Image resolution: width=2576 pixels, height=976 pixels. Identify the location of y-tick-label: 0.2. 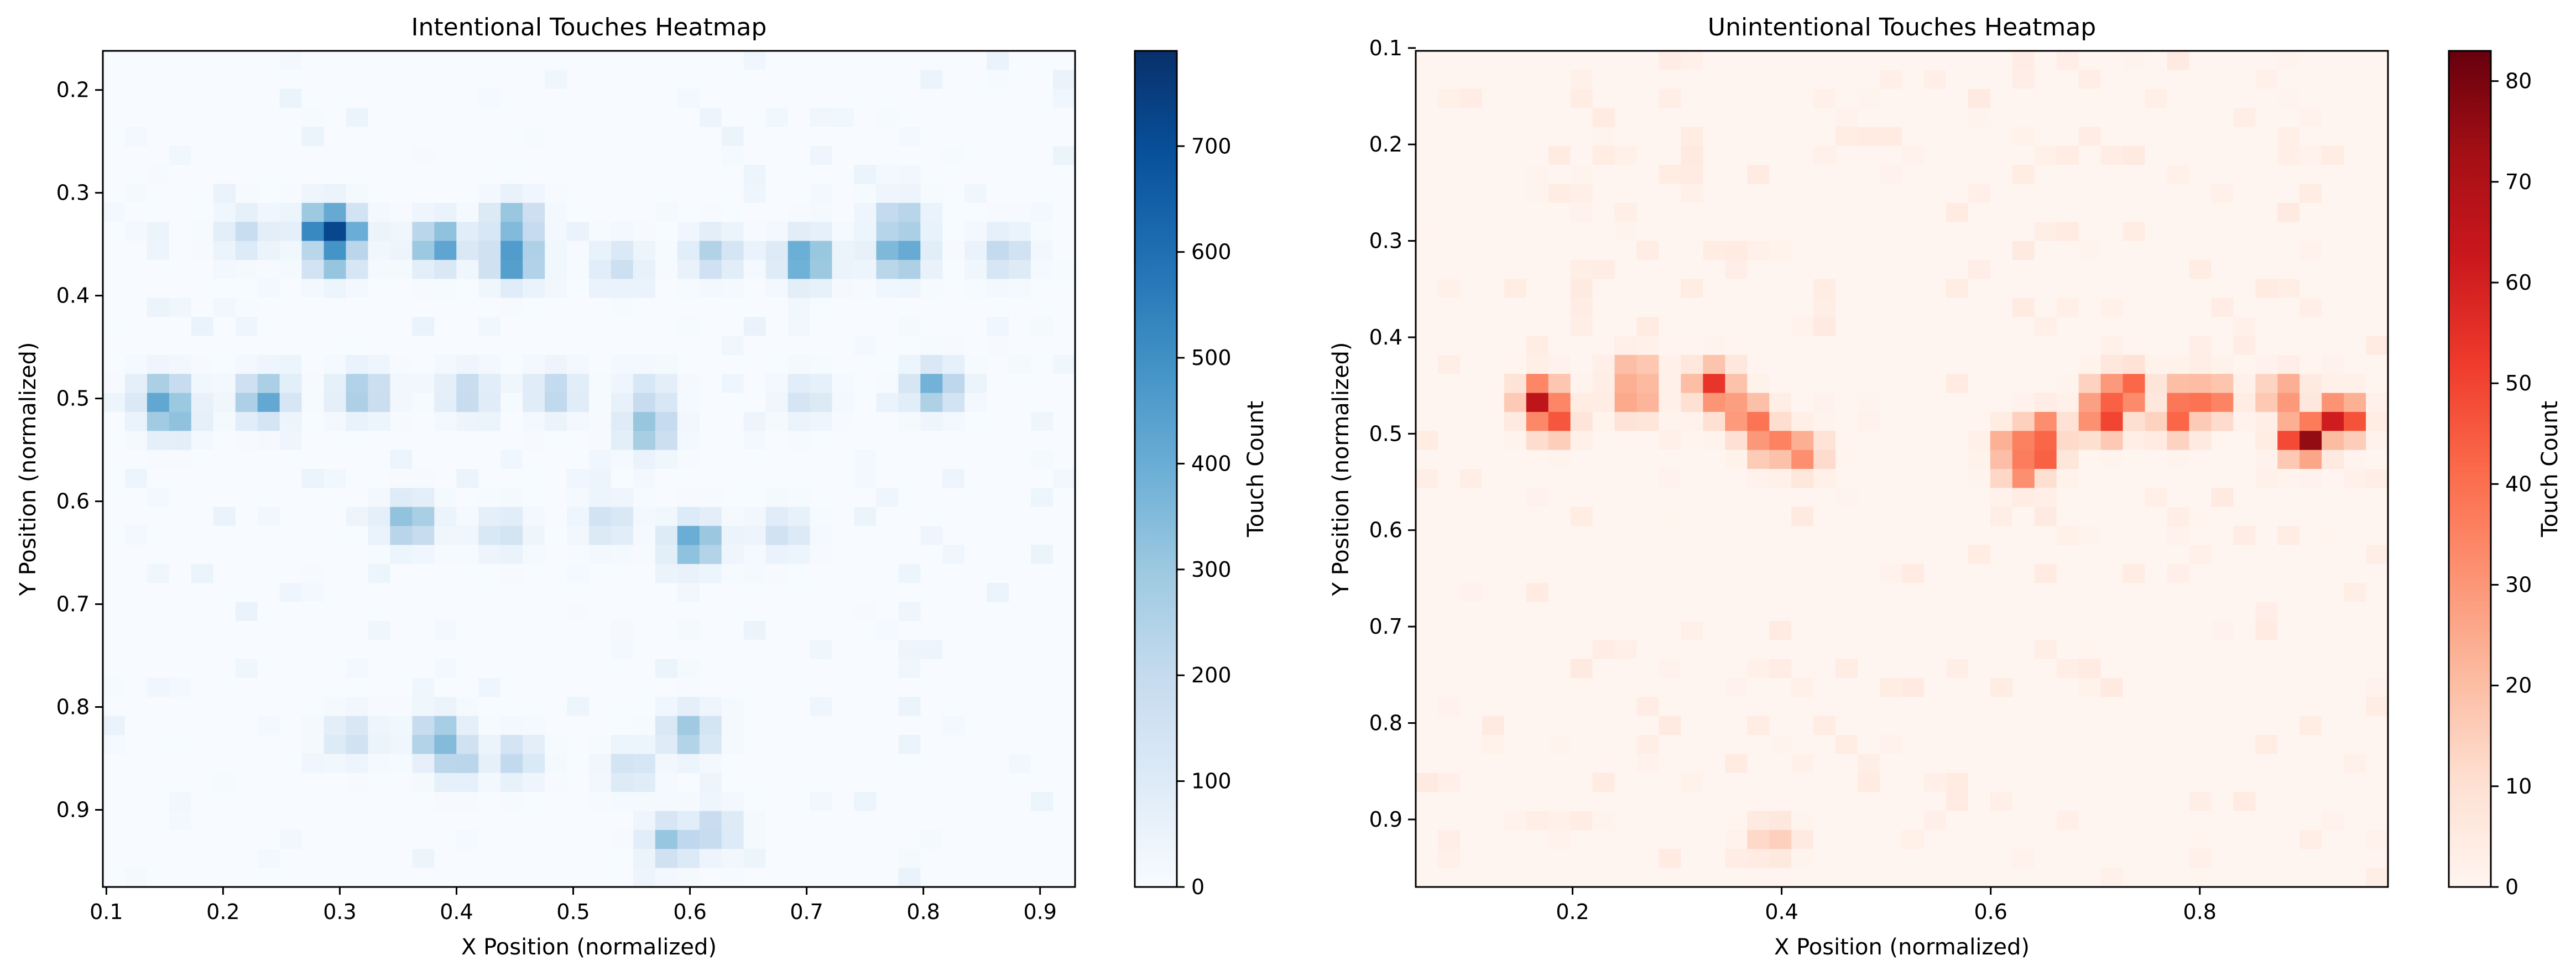
(73, 90).